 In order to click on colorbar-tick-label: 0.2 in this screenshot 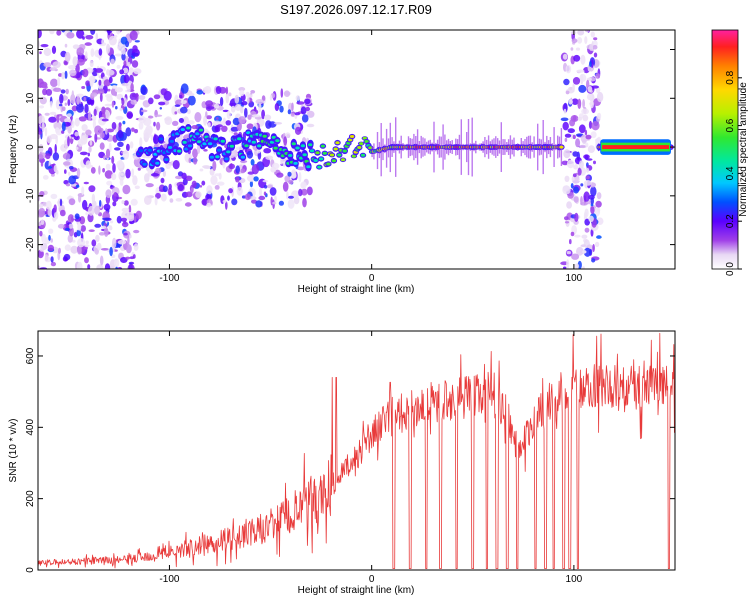, I will do `click(730, 221)`.